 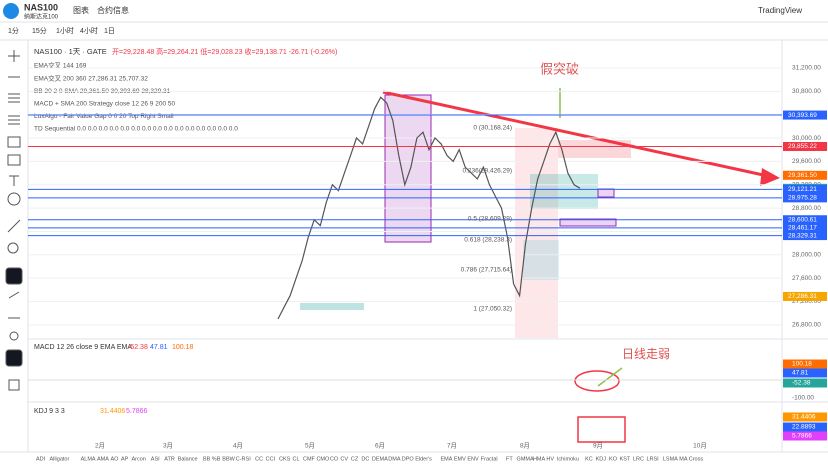 I want to click on indicator-button: Elder's, so click(x=423, y=459).